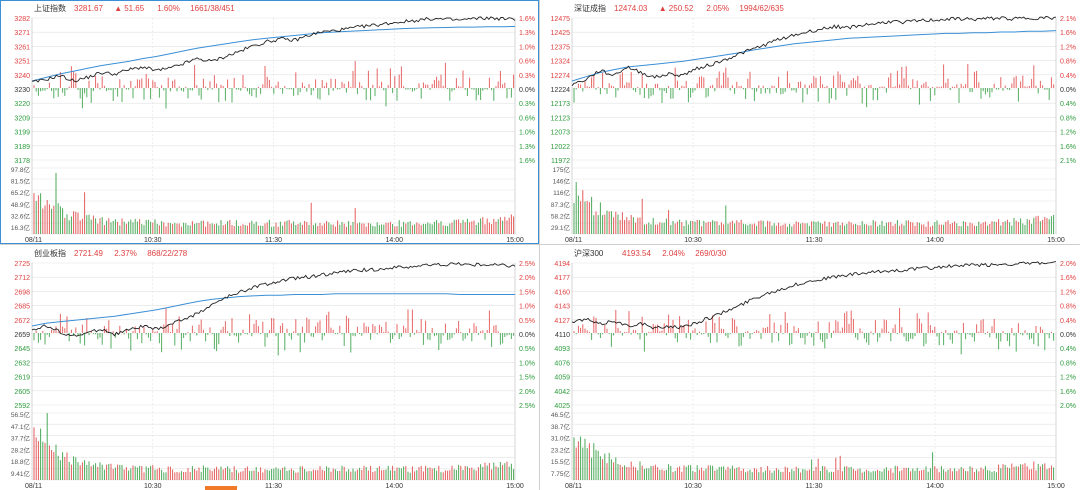 The width and height of the screenshot is (1080, 490). I want to click on price-tick-label: 2672, so click(22, 321).